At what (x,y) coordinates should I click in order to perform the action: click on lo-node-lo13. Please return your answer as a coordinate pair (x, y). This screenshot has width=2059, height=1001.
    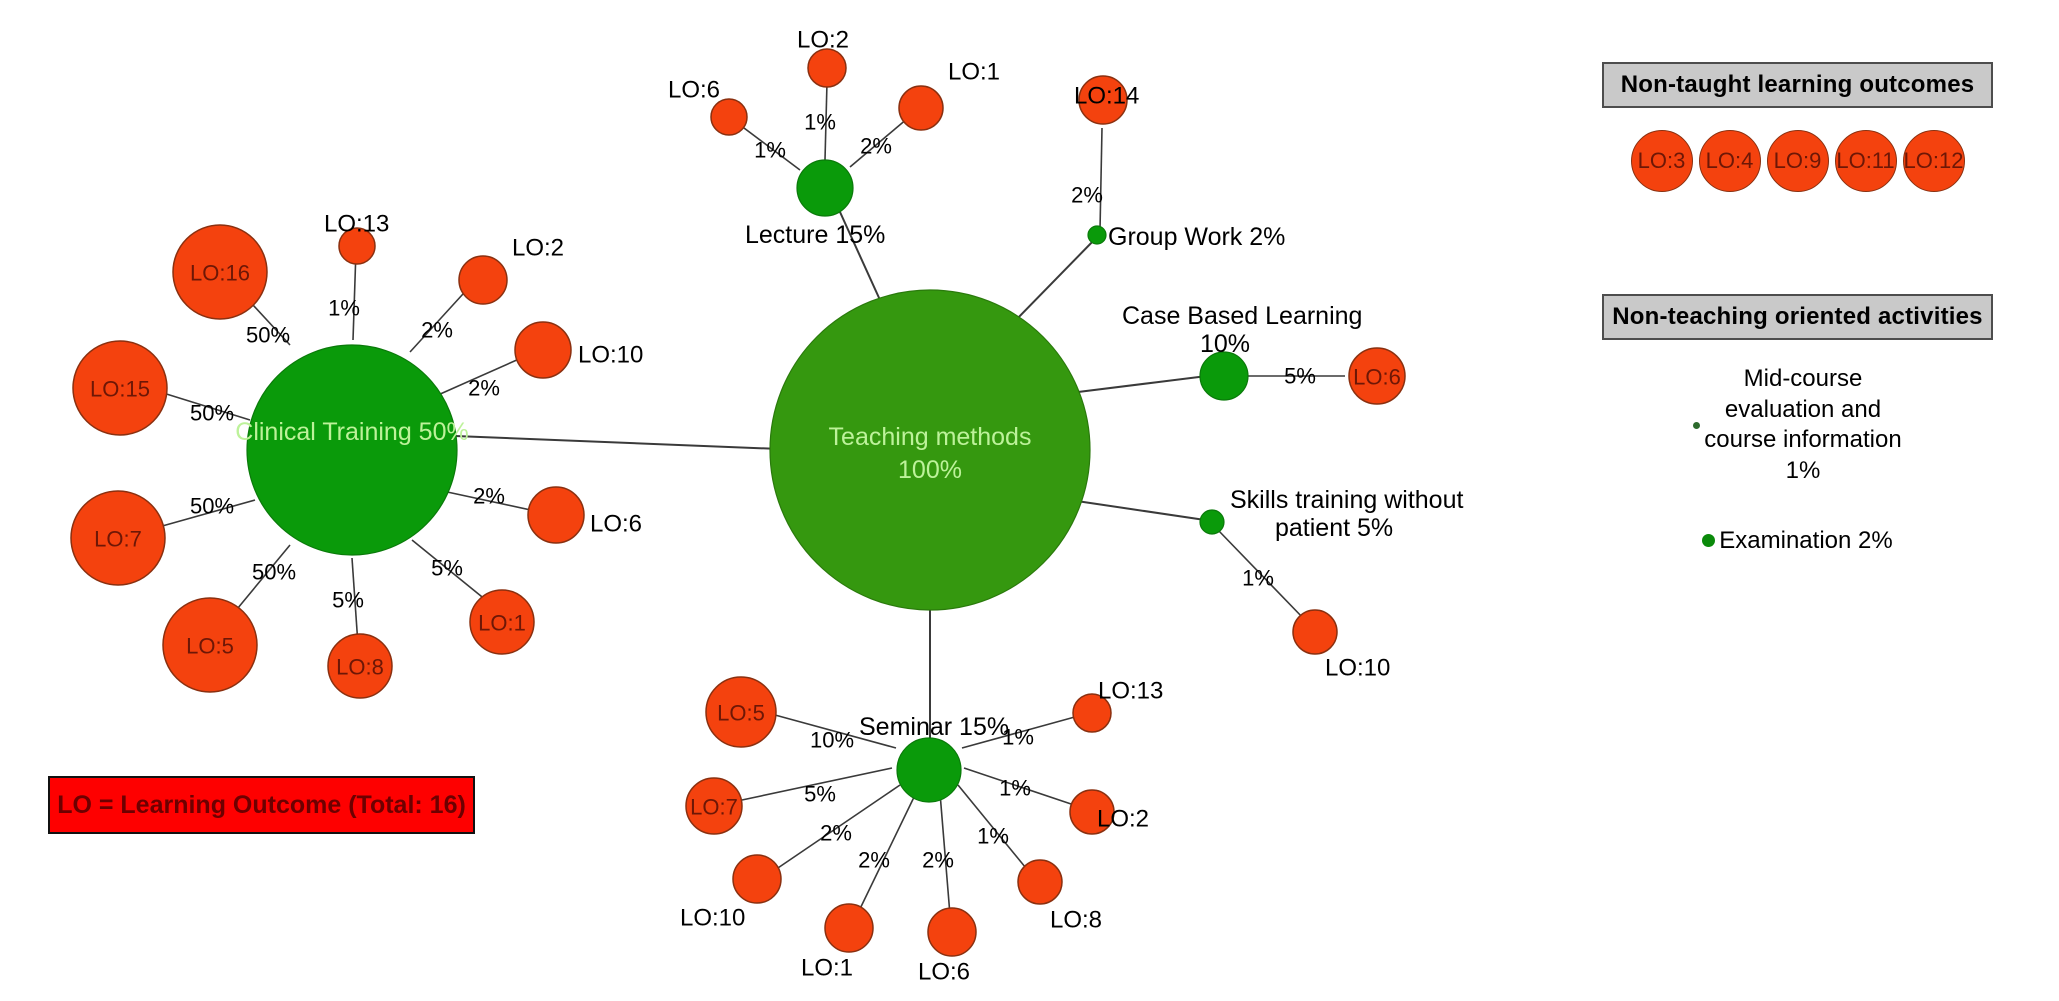
    Looking at the image, I should click on (357, 246).